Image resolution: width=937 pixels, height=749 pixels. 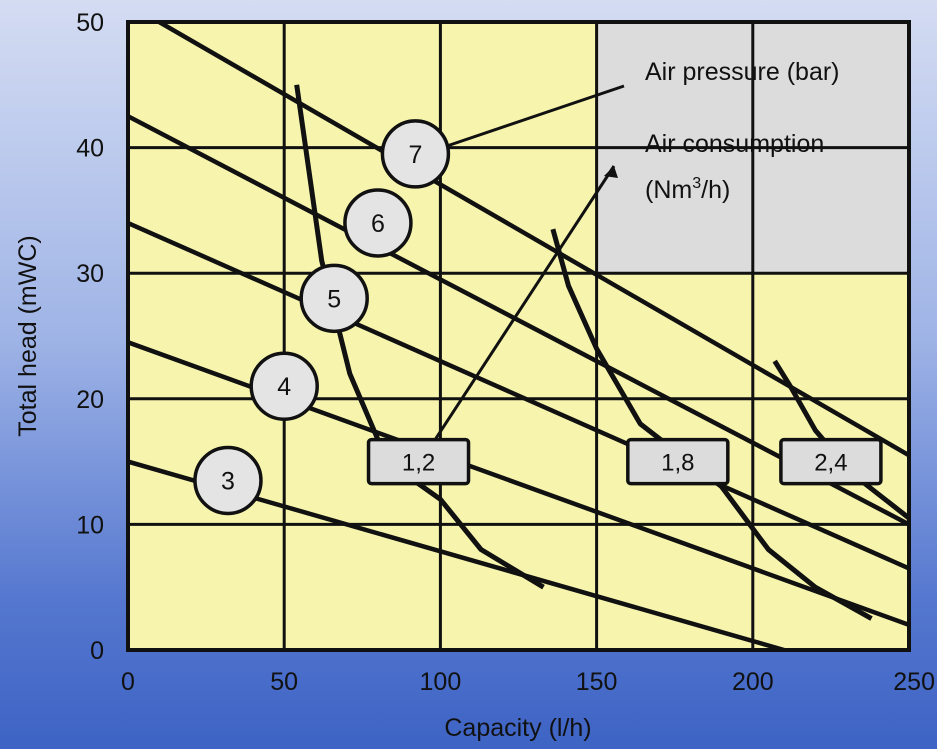 I want to click on x-tick-label: 0, so click(x=128, y=682).